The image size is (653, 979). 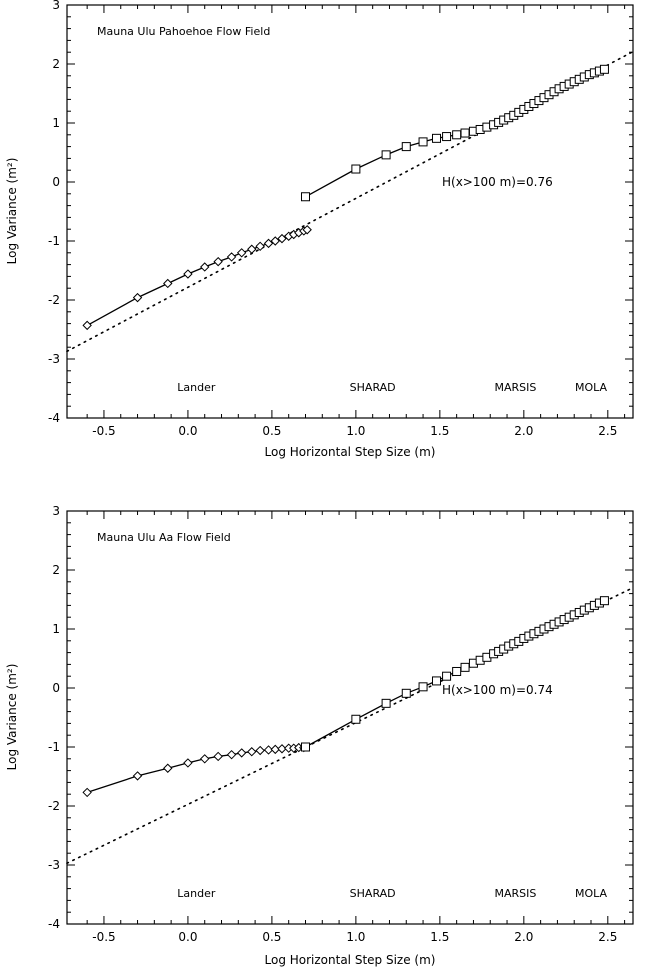 What do you see at coordinates (187, 937) in the screenshot?
I see `x-tick-label: 0.0` at bounding box center [187, 937].